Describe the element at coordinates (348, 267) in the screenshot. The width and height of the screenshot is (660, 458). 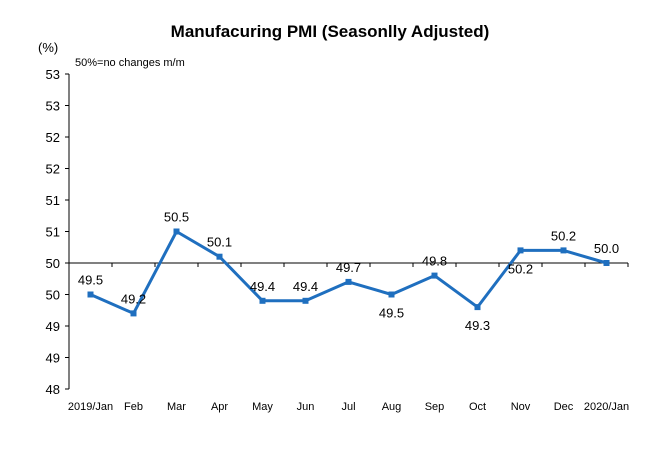
I see `data-label: 49.7` at that location.